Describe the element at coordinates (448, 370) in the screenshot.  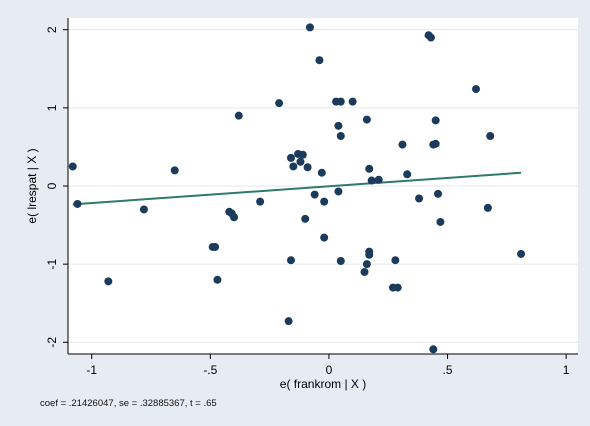
I see `x-tick-label: .5` at that location.